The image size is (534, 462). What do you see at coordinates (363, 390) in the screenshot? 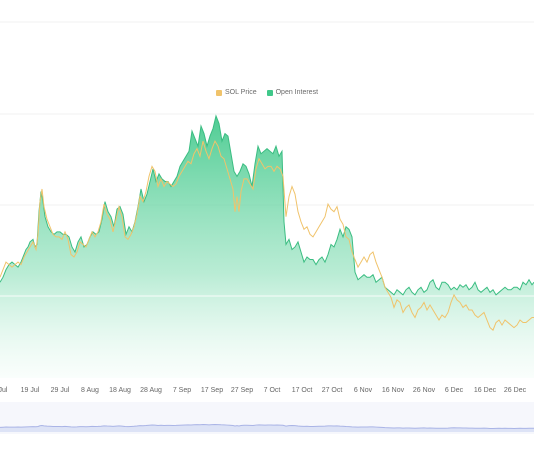
I see `x-tick-label: 6 Nov` at bounding box center [363, 390].